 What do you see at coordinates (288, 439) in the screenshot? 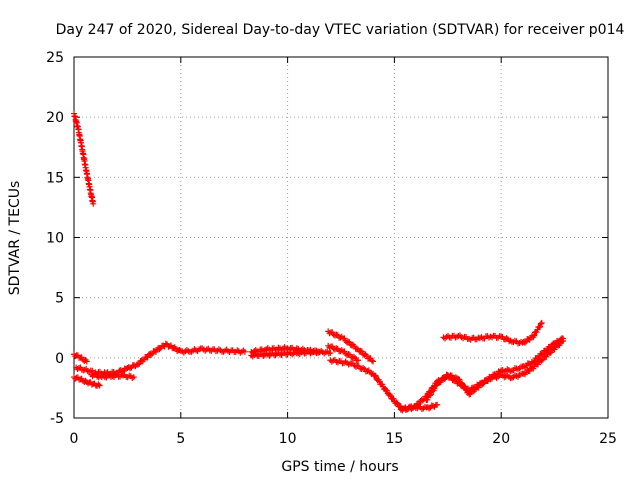
I see `x-tick-label: 10` at bounding box center [288, 439].